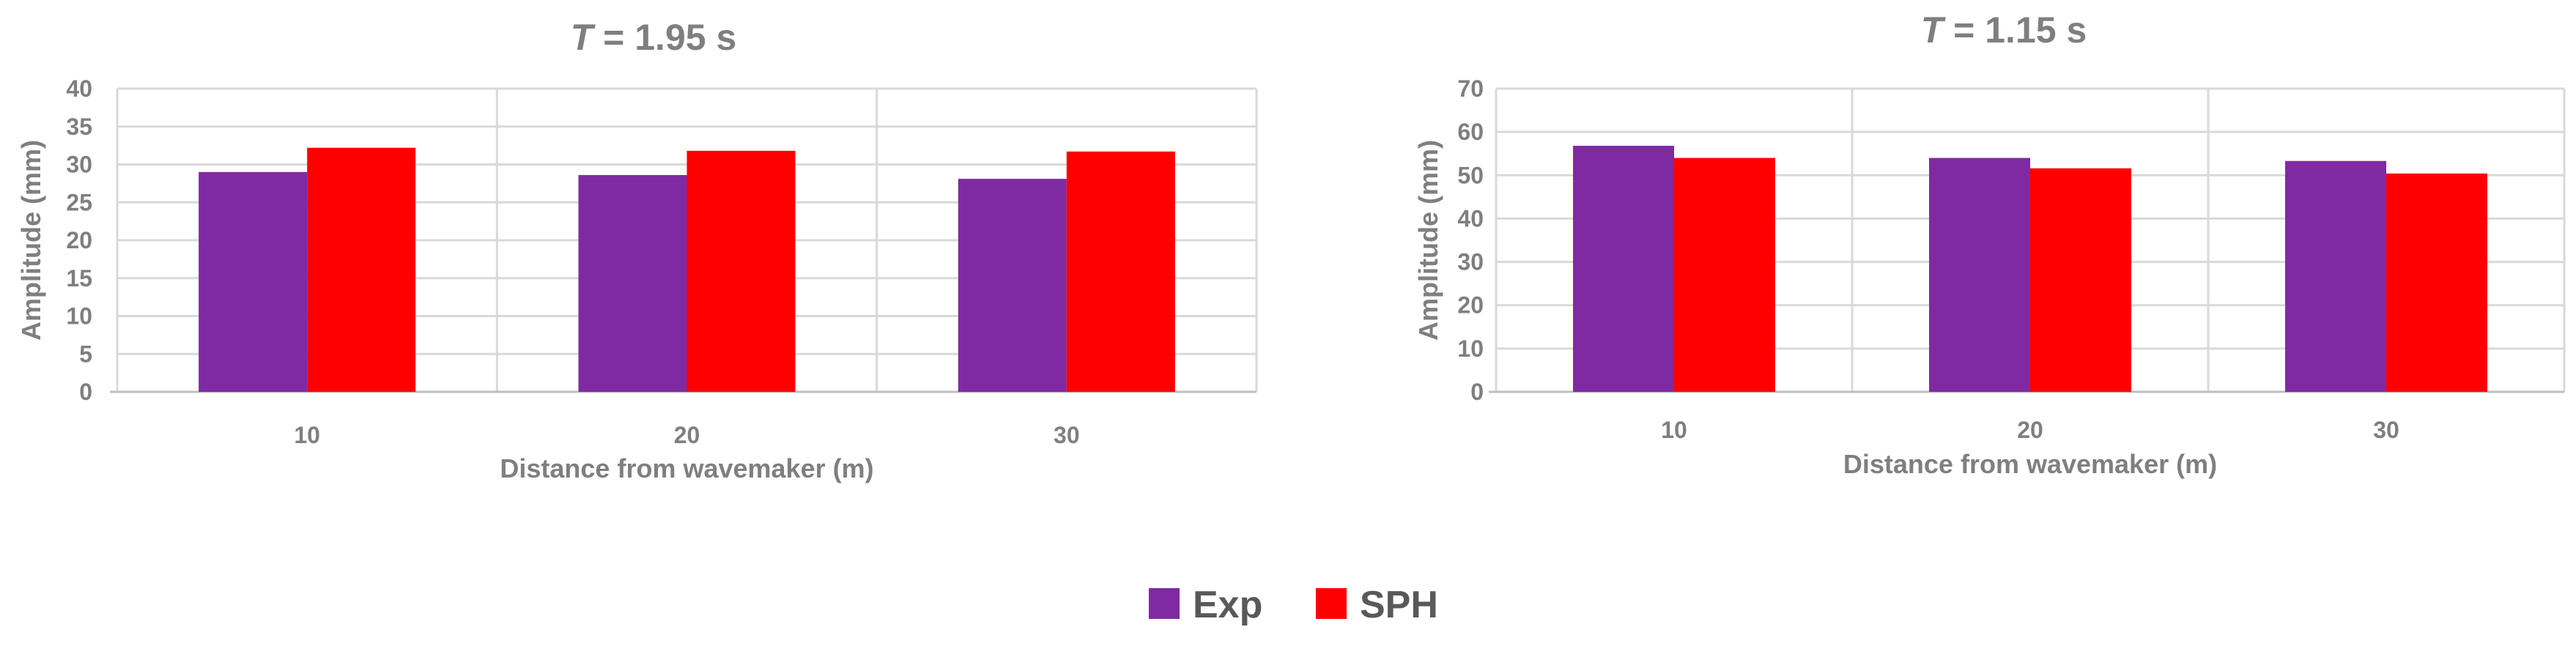 This screenshot has width=2576, height=646. I want to click on y-tick-label: 25, so click(79, 202).